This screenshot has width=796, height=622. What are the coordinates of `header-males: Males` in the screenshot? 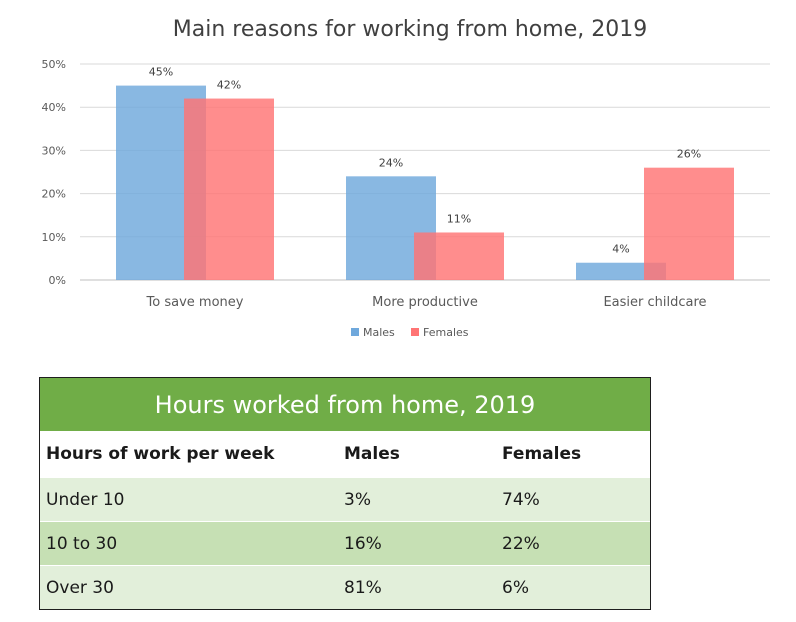 It's located at (372, 454).